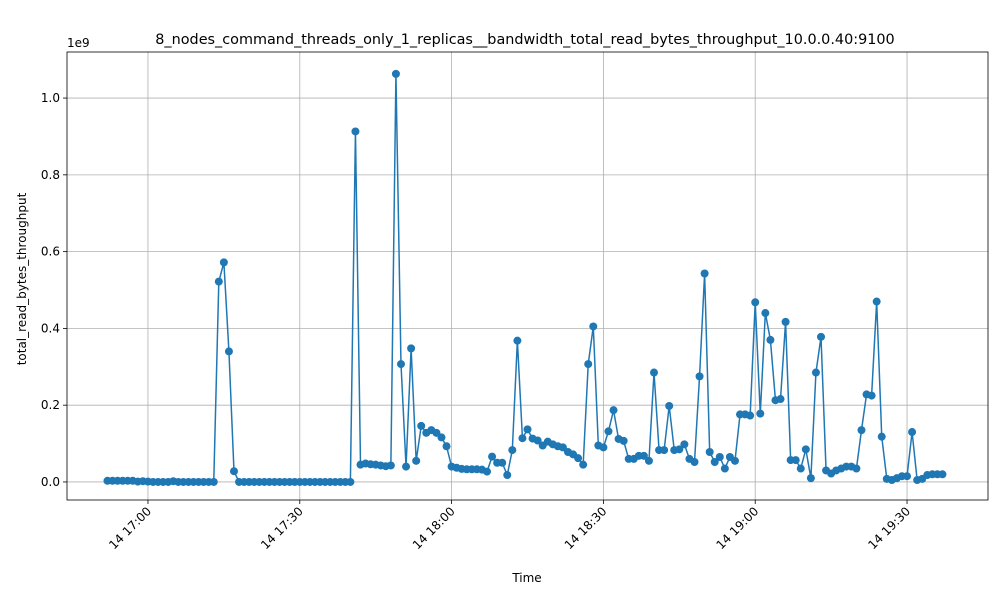 Image resolution: width=1000 pixels, height=604 pixels. I want to click on y-tick-label: 0.8, so click(50, 175).